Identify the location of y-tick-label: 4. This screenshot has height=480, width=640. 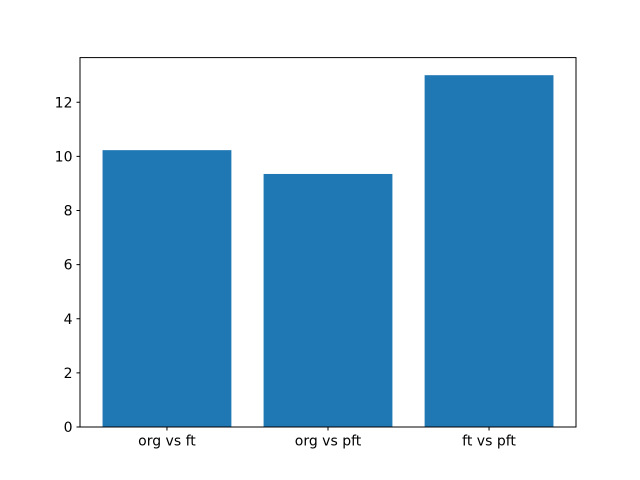
(68, 320).